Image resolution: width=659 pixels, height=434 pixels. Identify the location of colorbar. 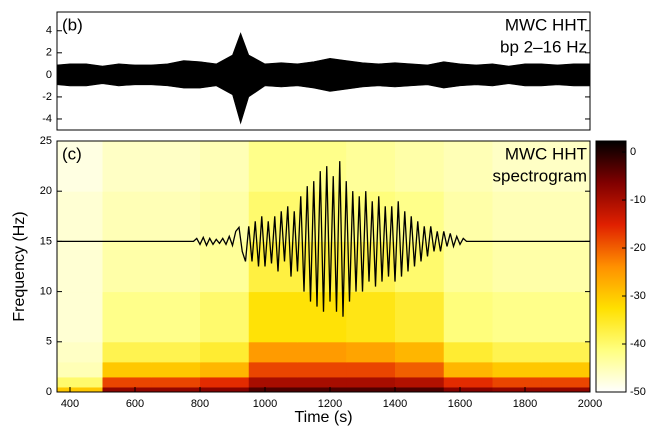
(611, 266).